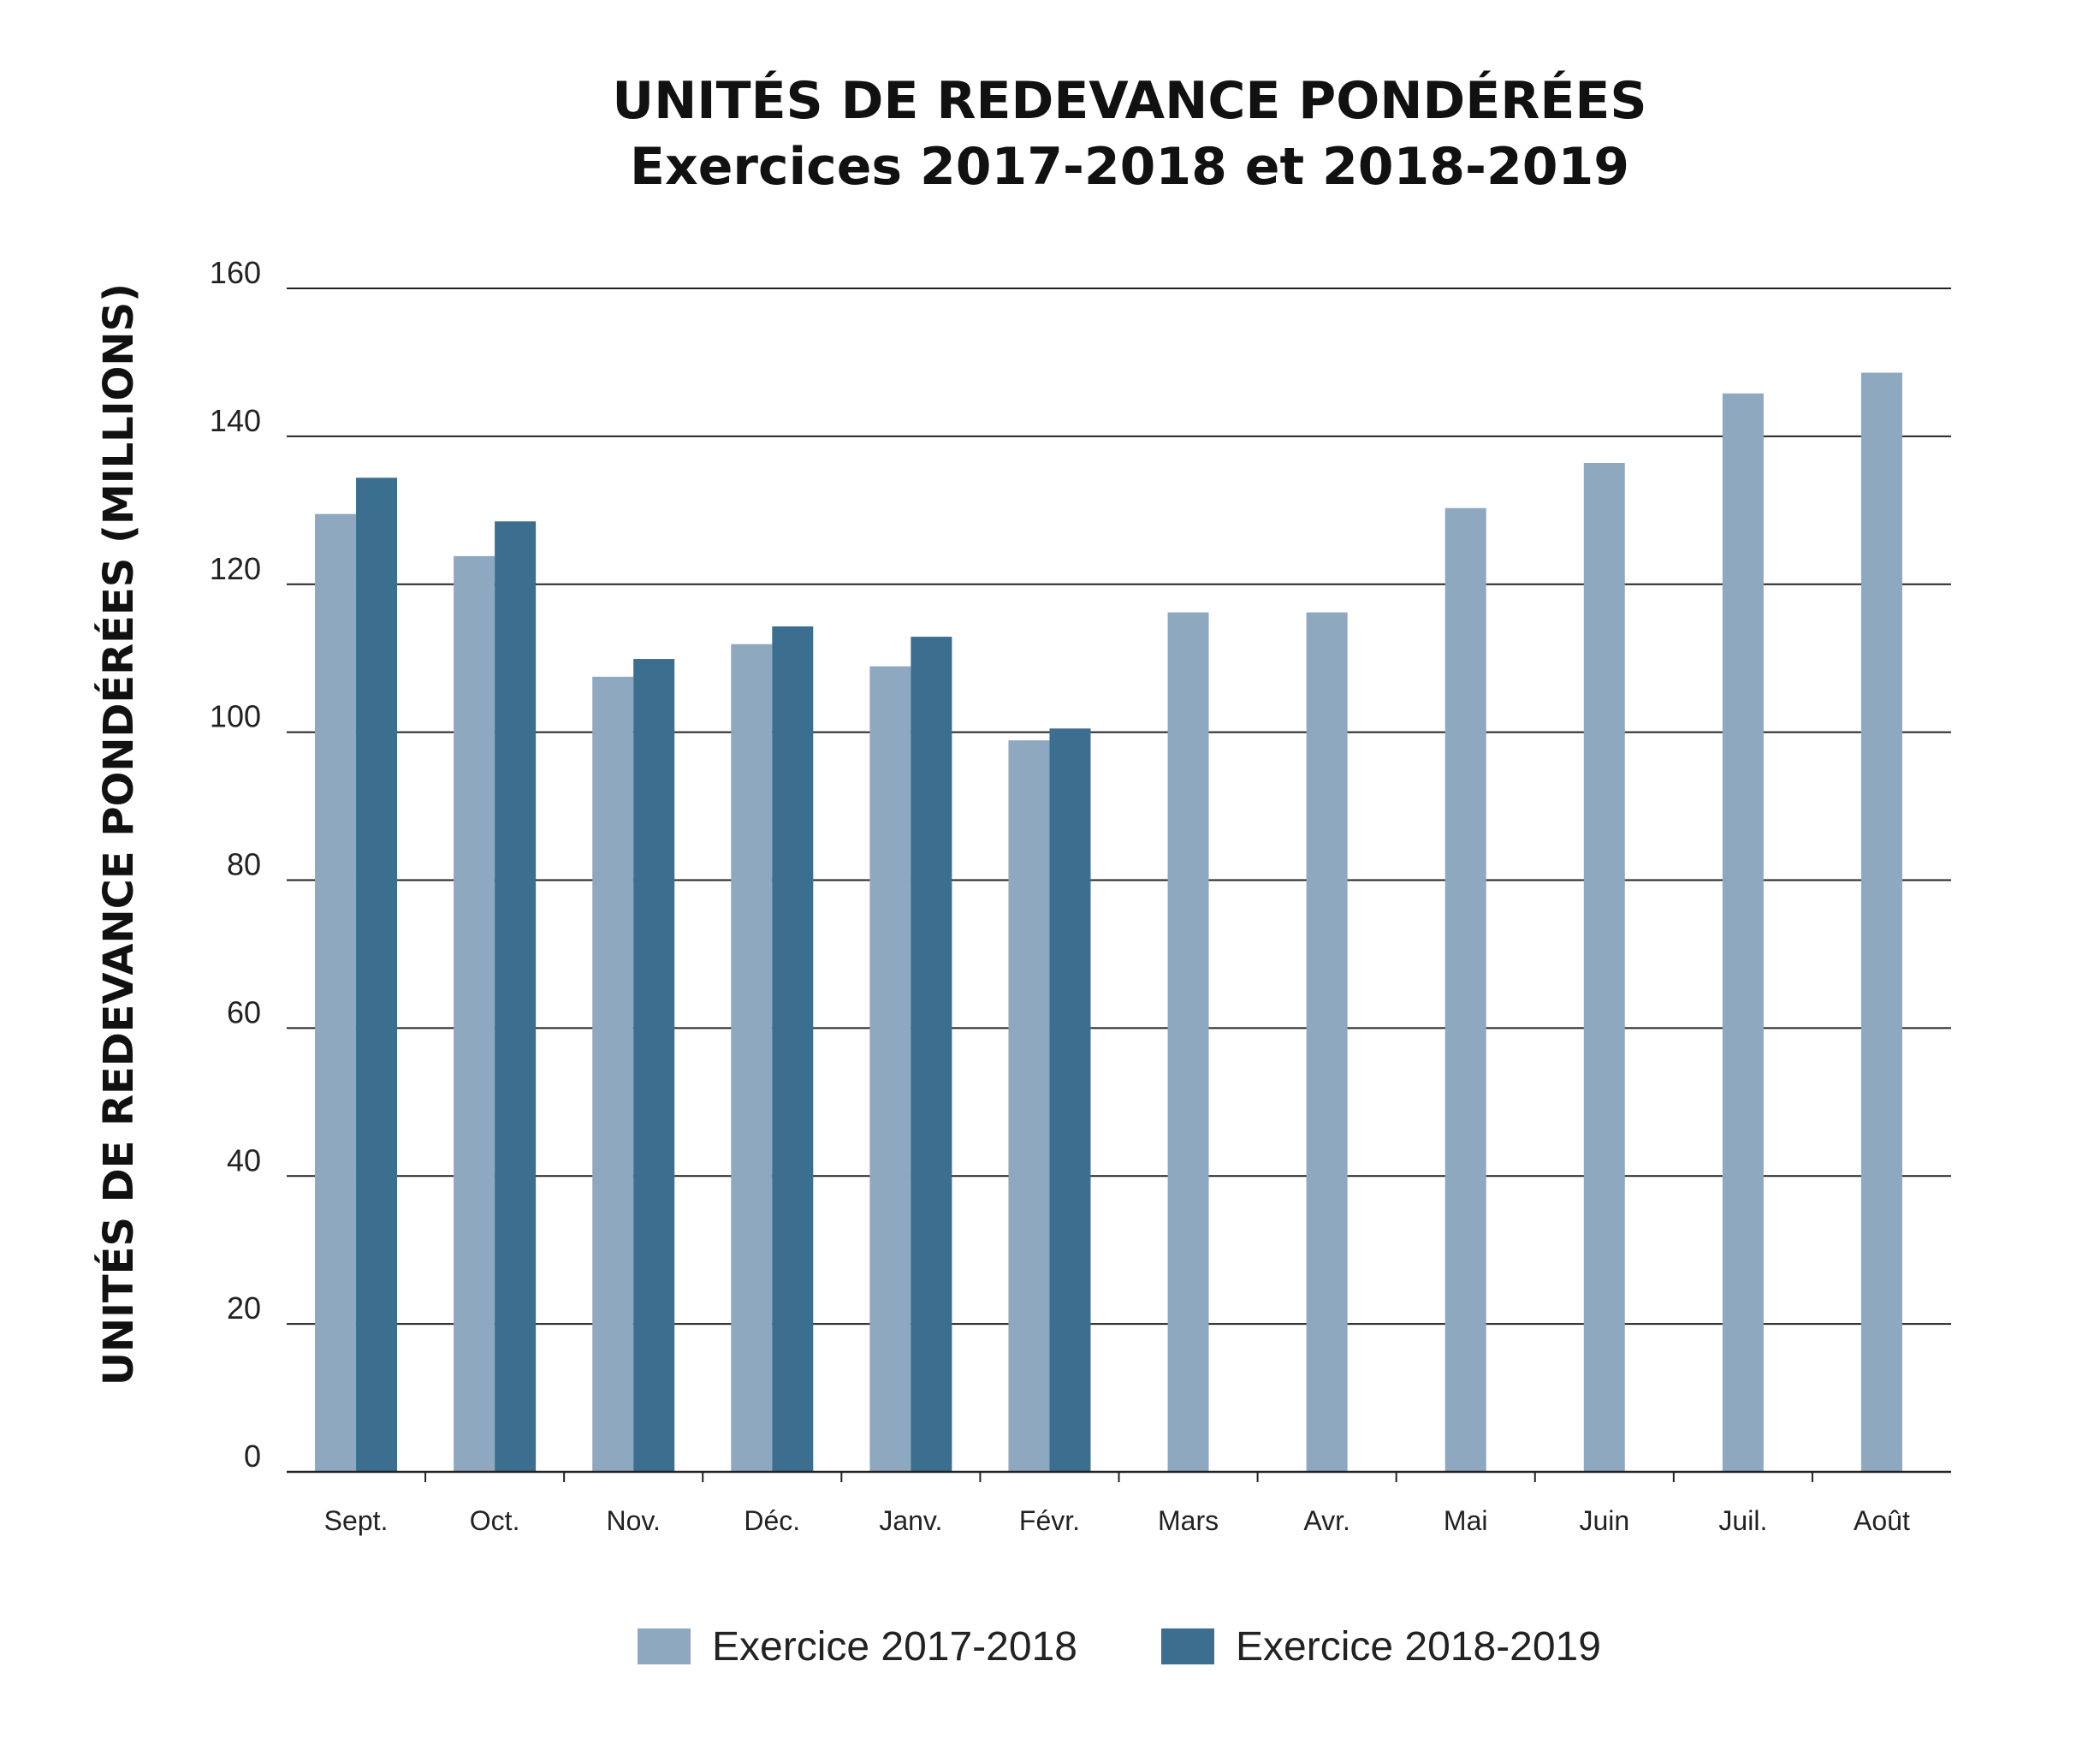  I want to click on y-tick-label: 20, so click(244, 1308).